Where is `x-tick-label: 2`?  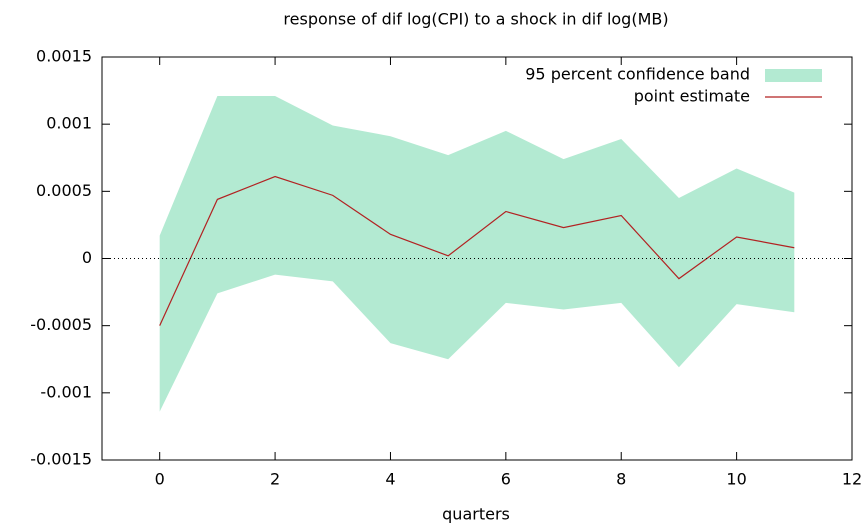
x-tick-label: 2 is located at coordinates (275, 479).